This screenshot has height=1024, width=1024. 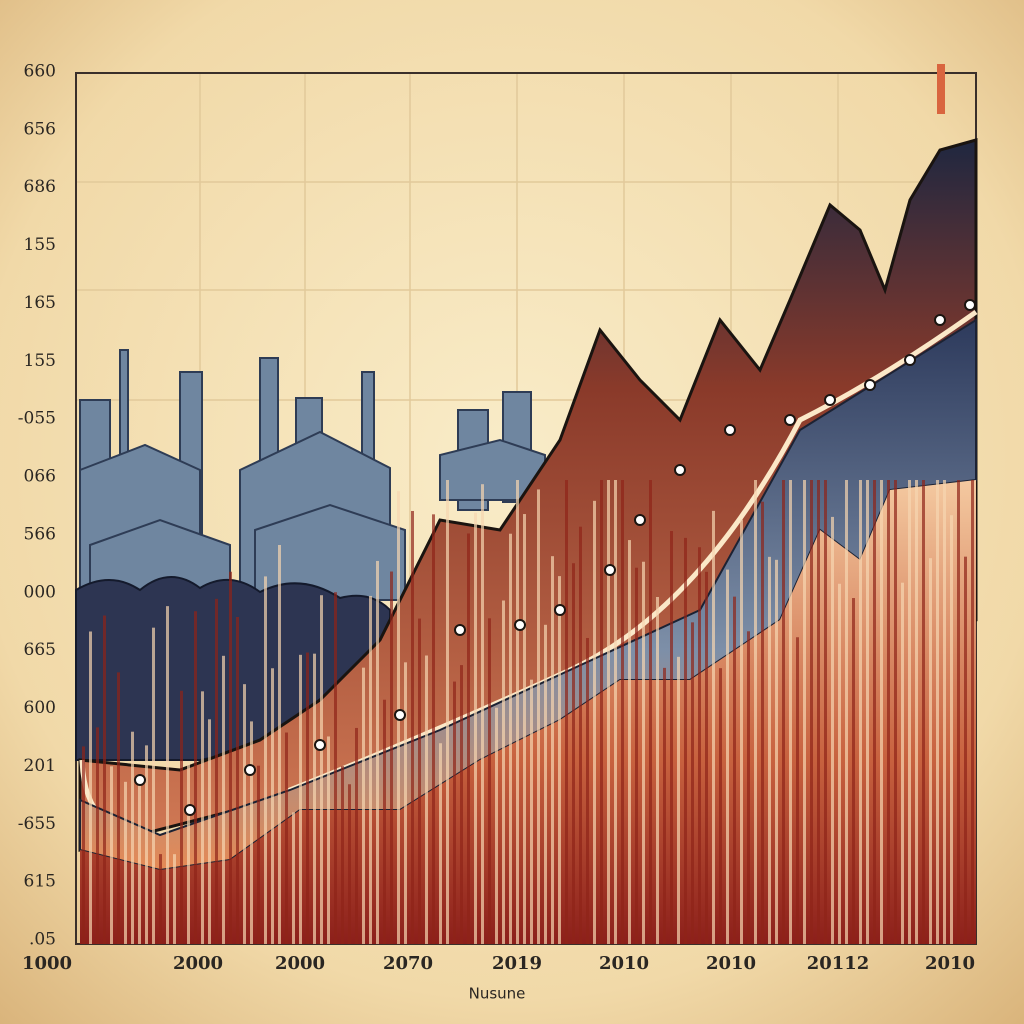 I want to click on y-tick-label: 165, so click(x=40, y=303).